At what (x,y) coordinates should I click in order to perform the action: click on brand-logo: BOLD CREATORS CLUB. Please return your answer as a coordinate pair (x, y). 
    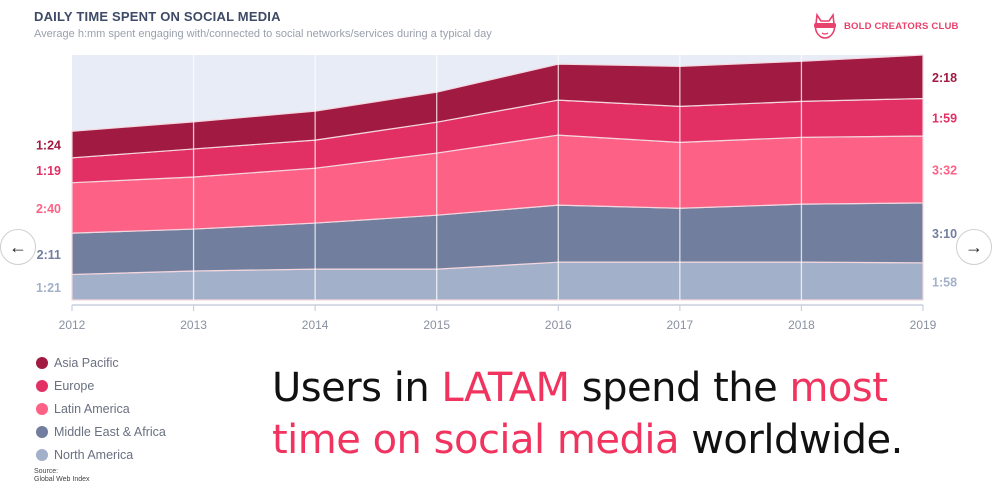
    Looking at the image, I should click on (885, 26).